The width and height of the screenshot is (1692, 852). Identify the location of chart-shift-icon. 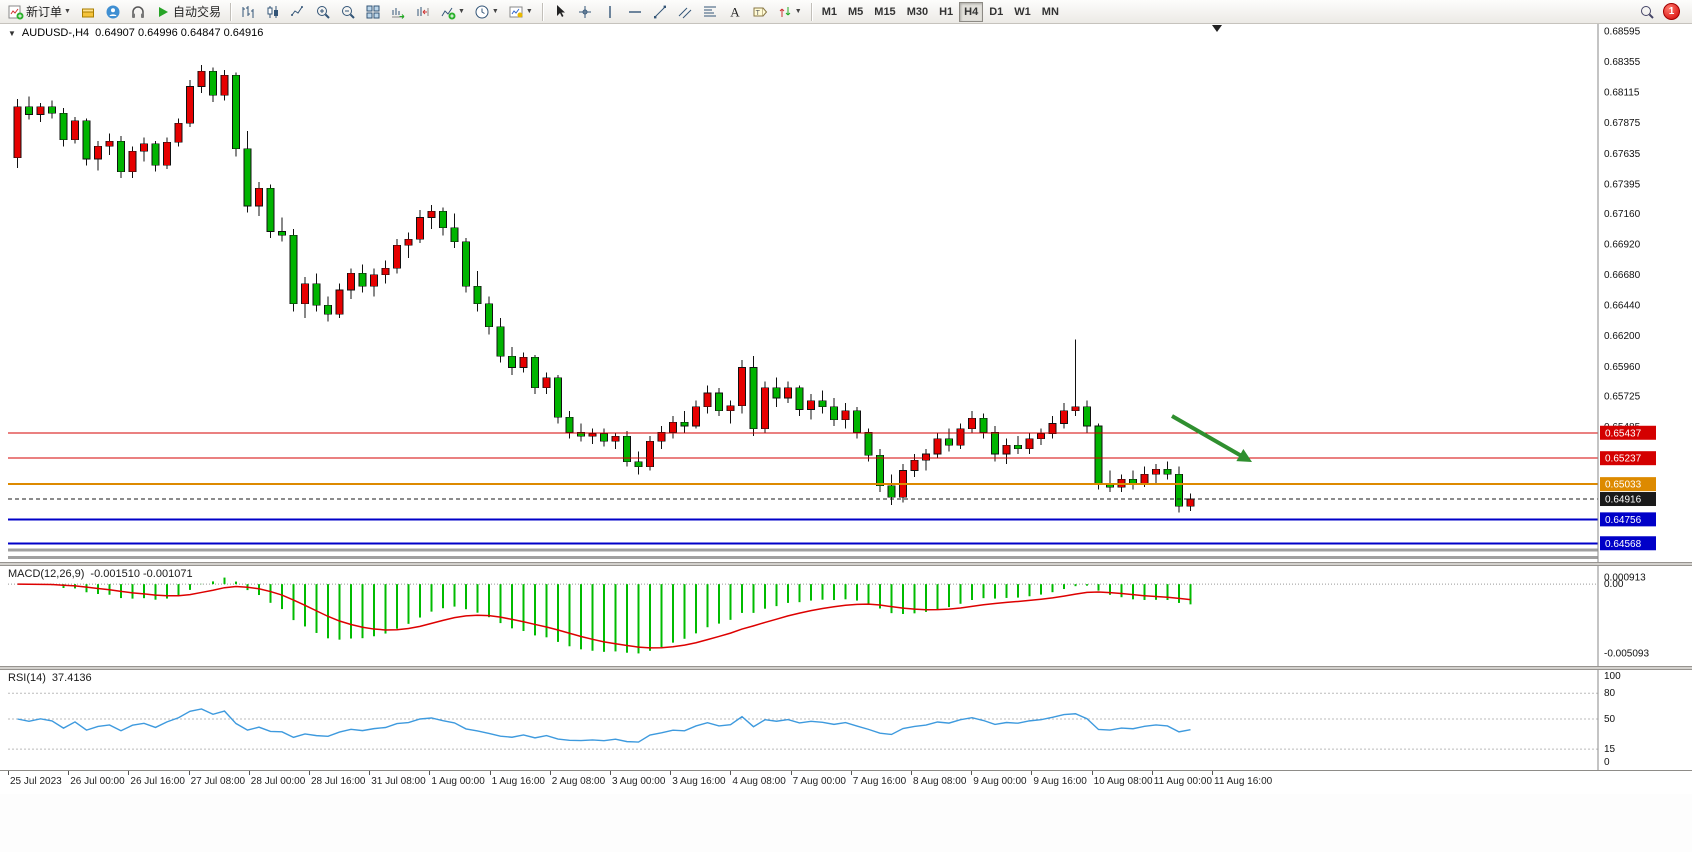
(423, 12).